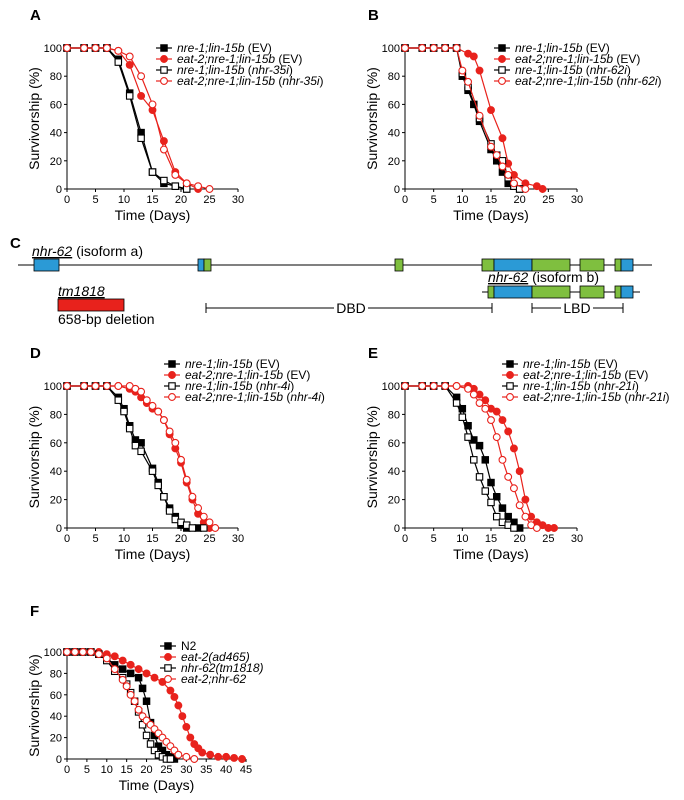  I want to click on x-tick-label: 45, so click(246, 770).